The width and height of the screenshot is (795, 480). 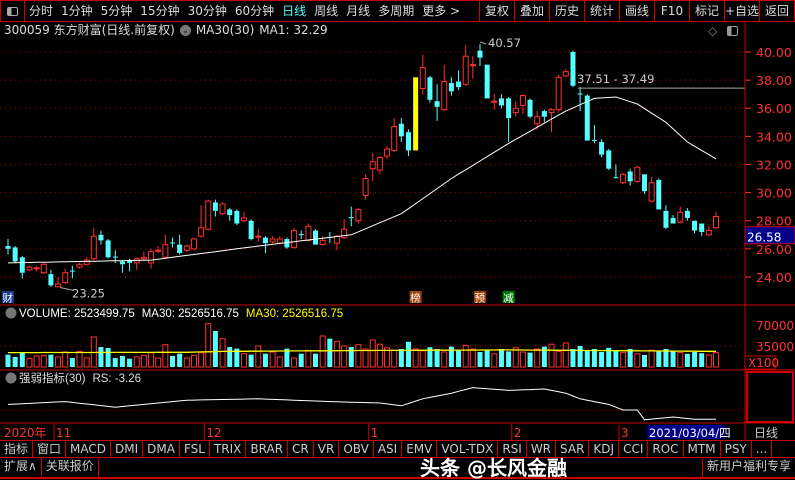 I want to click on indicator-tab: MACD, so click(x=89, y=449).